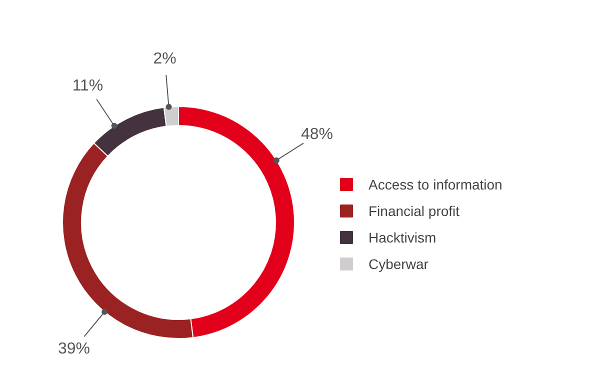  Describe the element at coordinates (435, 184) in the screenshot. I see `legend-label: Access to information` at that location.